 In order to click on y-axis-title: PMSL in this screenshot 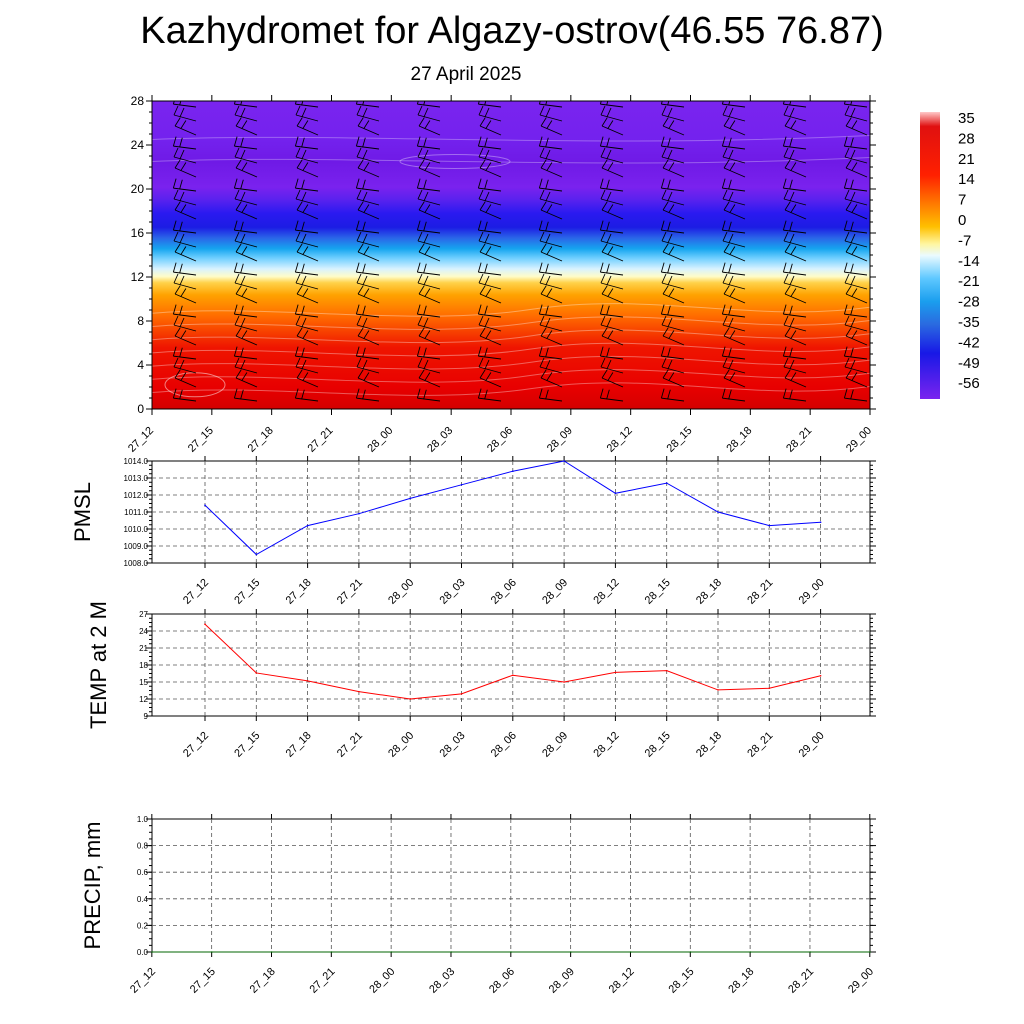, I will do `click(82, 512)`.